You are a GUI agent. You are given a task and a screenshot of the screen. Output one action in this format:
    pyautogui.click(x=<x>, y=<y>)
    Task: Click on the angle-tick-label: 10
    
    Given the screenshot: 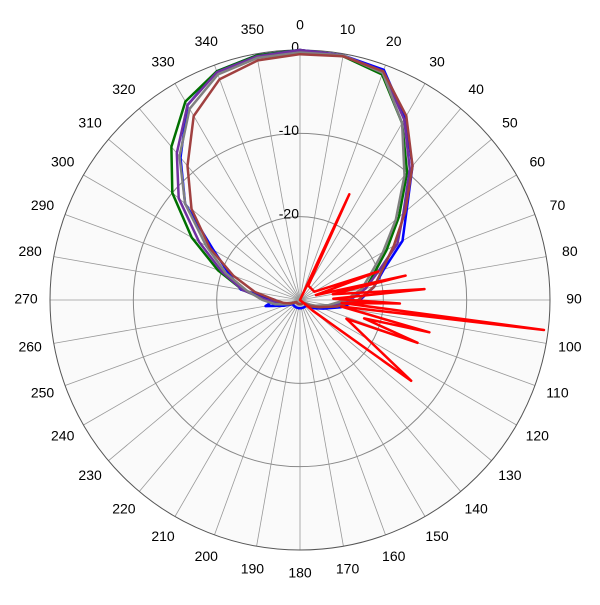 What is the action you would take?
    pyautogui.click(x=348, y=29)
    